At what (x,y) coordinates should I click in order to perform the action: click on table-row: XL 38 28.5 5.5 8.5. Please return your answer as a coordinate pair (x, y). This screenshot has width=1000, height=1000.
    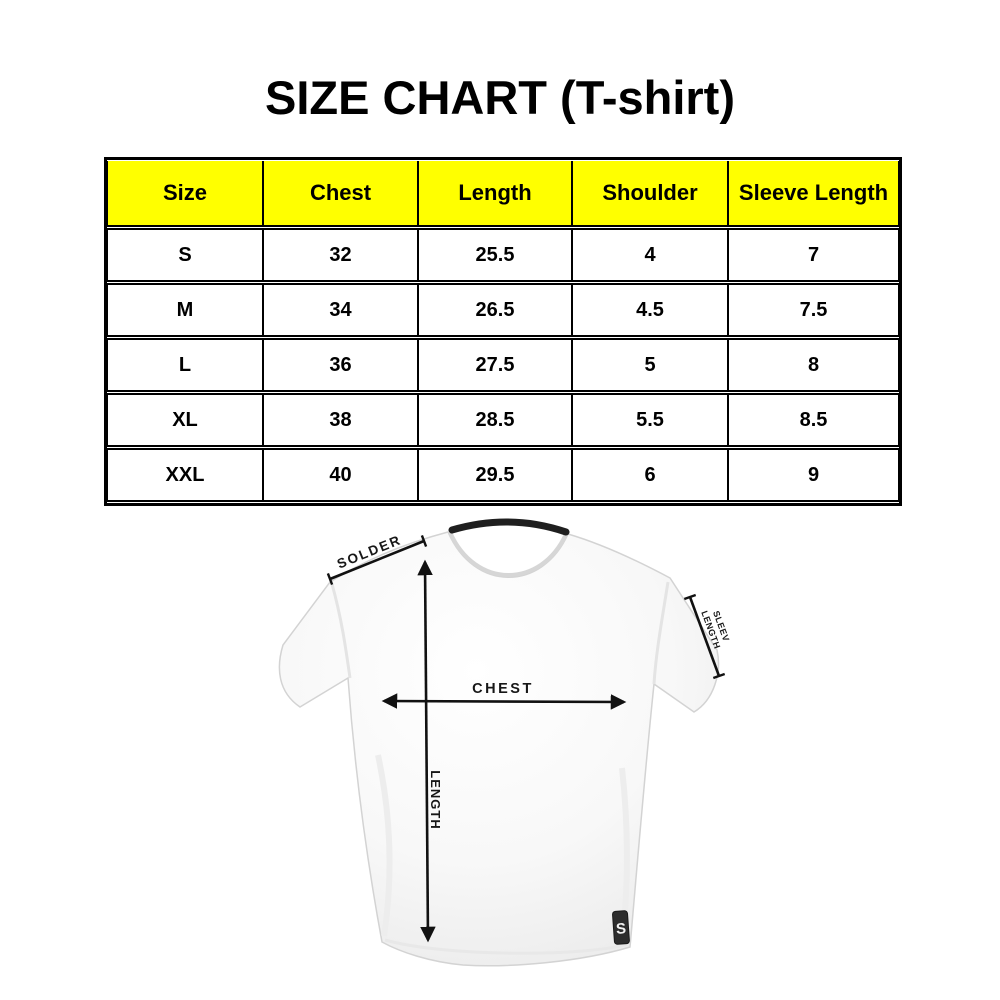
    Looking at the image, I should click on (503, 420).